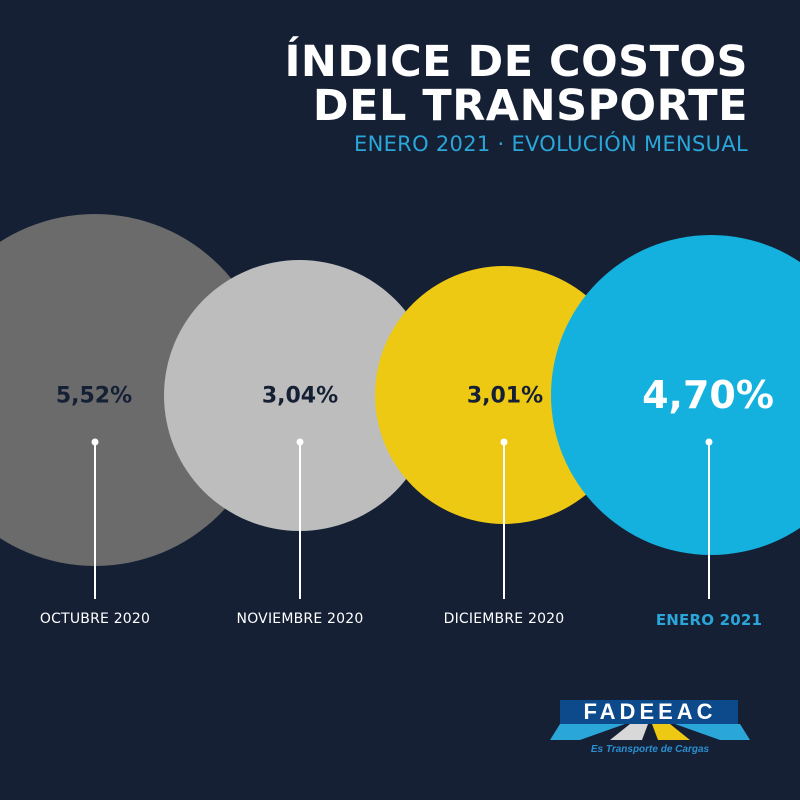  I want to click on marker-line-enero, so click(709, 520).